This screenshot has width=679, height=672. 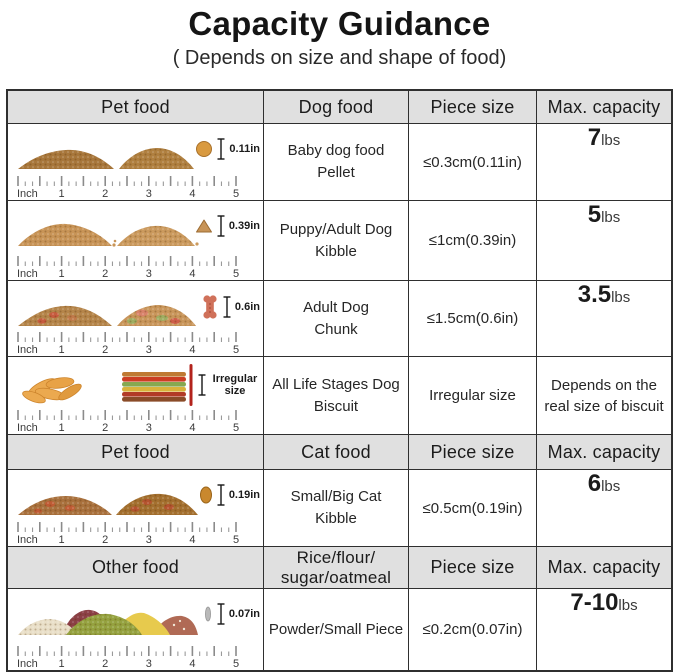 I want to click on food-name-line2: Biscuit, so click(x=336, y=406).